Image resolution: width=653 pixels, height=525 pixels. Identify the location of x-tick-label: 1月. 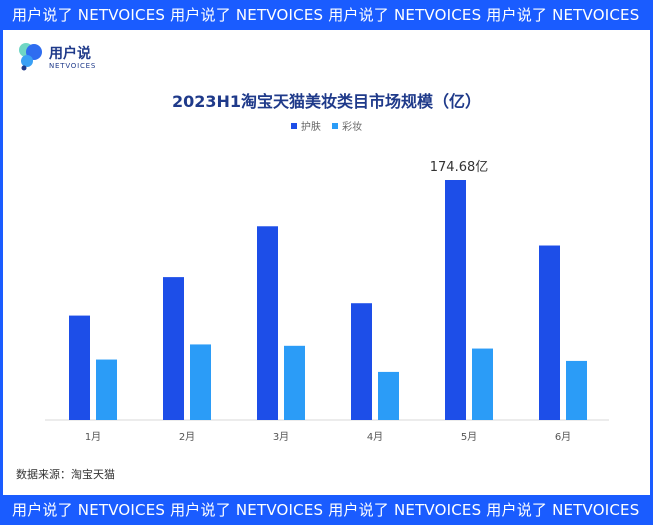
(93, 437).